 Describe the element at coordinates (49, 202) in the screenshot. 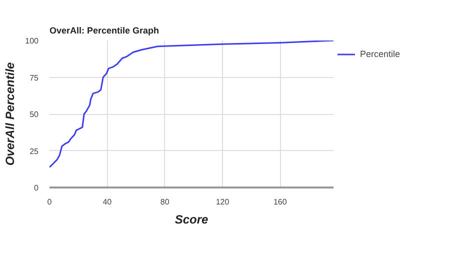

I see `x-tick-label: 0` at that location.